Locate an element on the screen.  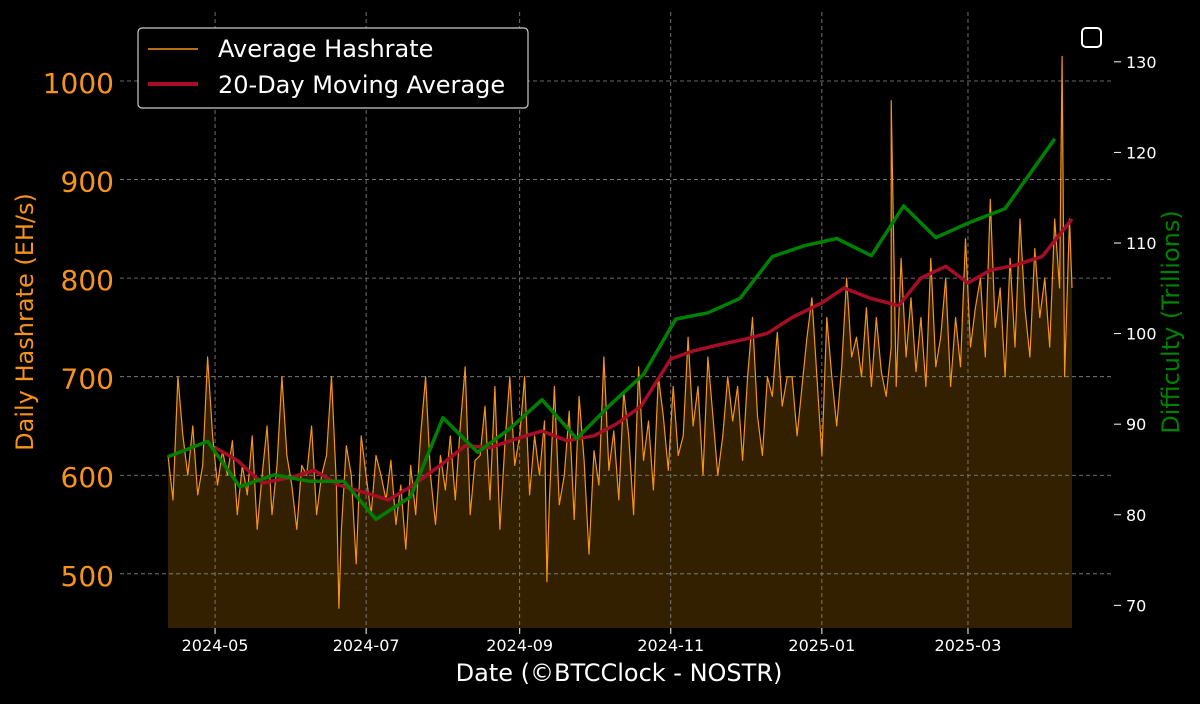
left-tick-label: 800 is located at coordinates (87, 280).